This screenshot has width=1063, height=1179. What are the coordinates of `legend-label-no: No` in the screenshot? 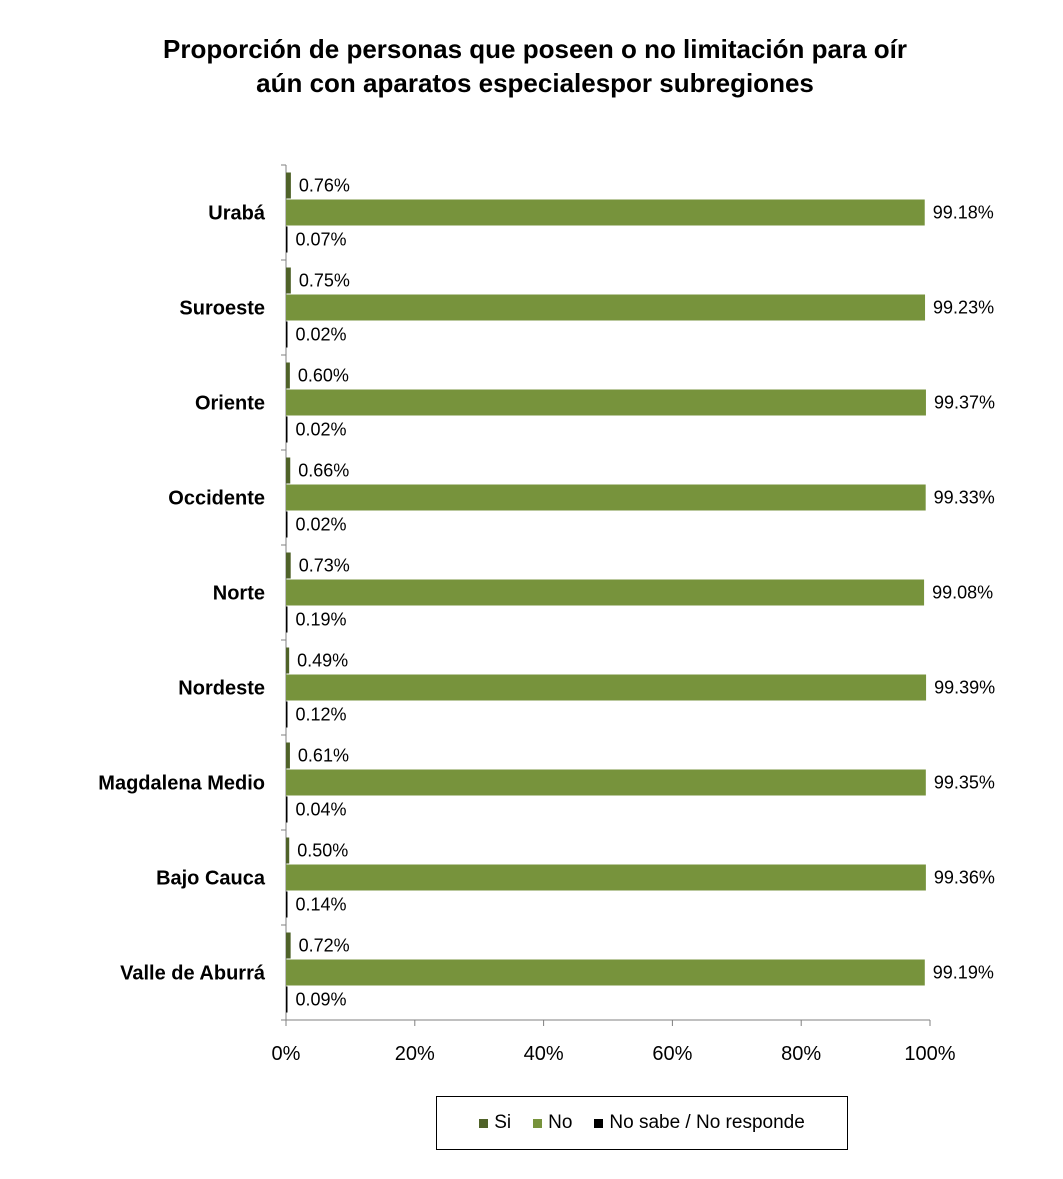 It's located at (560, 1122).